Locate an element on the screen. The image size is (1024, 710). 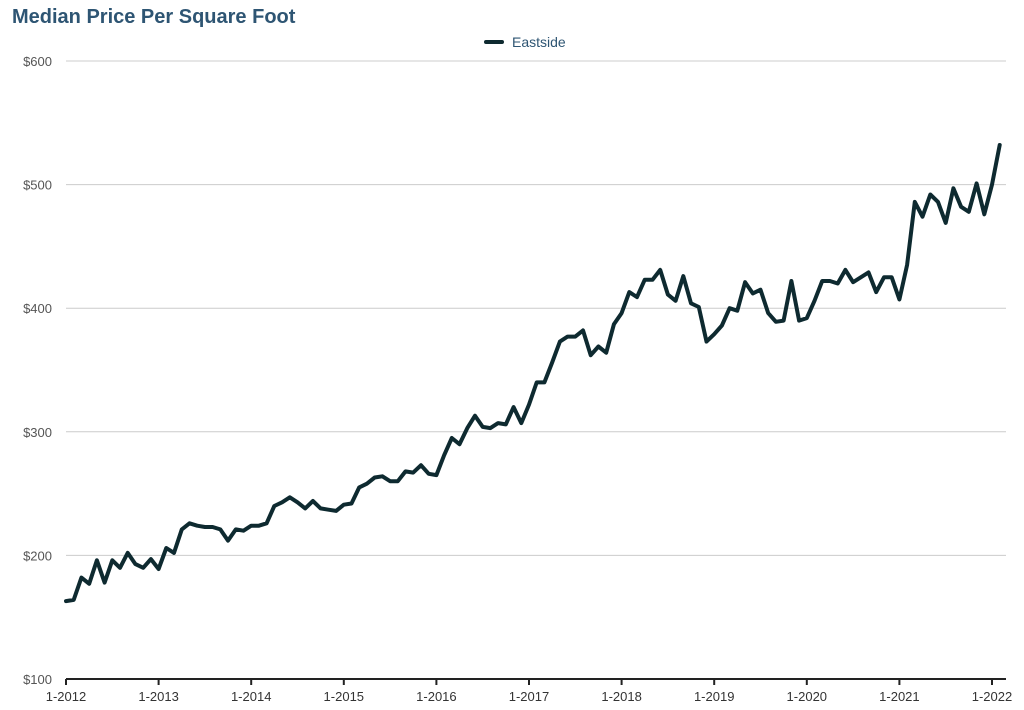
x-tick-label: 1-2016 is located at coordinates (436, 696).